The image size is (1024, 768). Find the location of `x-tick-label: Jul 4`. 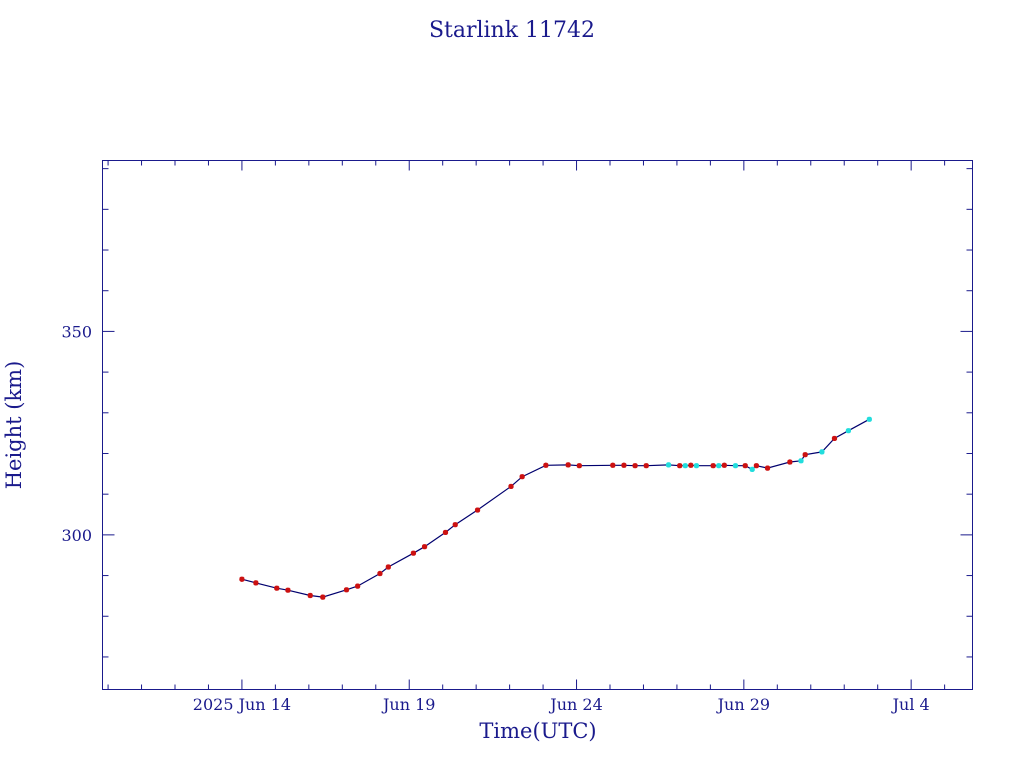

x-tick-label: Jul 4 is located at coordinates (910, 704).